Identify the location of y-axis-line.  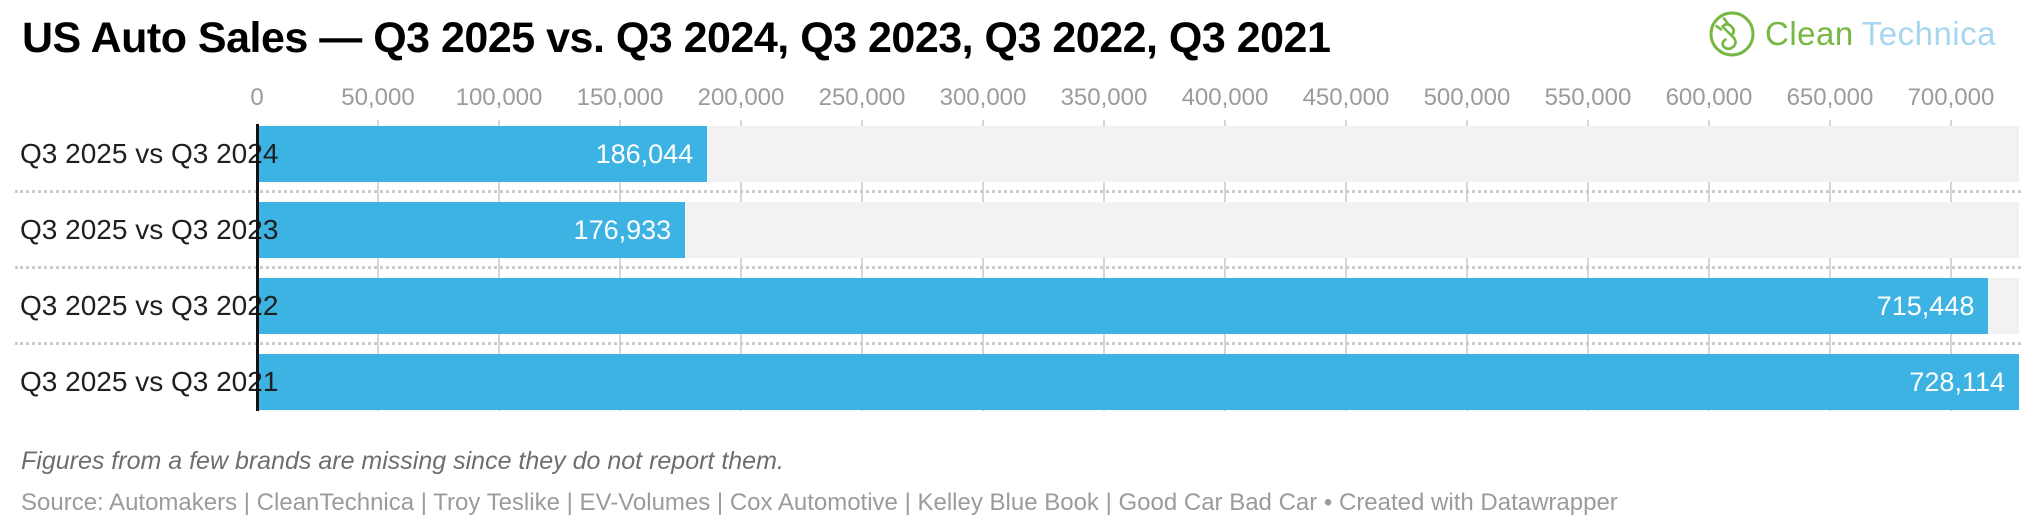
(257, 267).